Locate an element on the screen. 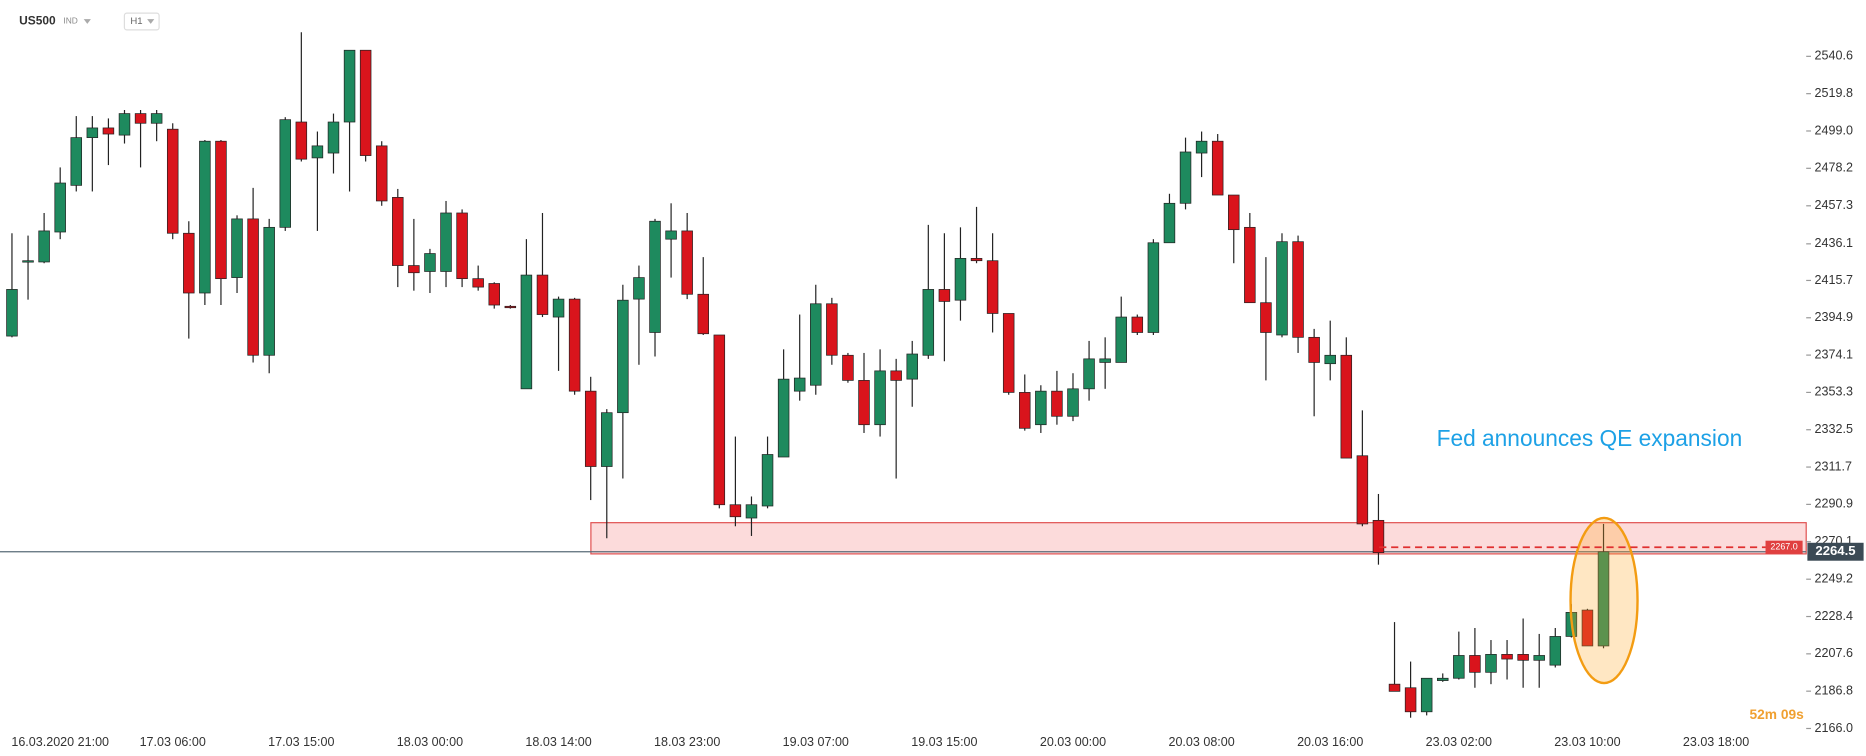  y-tick-label: 2249.2 is located at coordinates (1834, 579).